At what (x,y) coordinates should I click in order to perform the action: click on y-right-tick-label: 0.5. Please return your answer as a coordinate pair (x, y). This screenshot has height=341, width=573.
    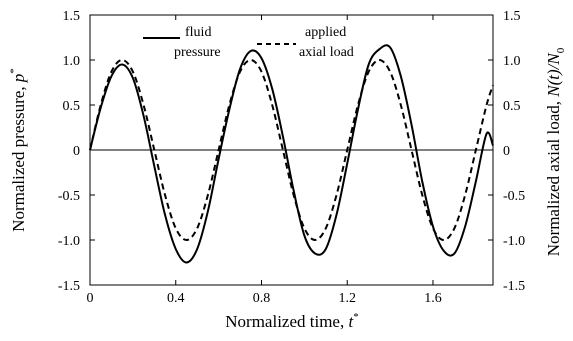
    Looking at the image, I should click on (512, 106).